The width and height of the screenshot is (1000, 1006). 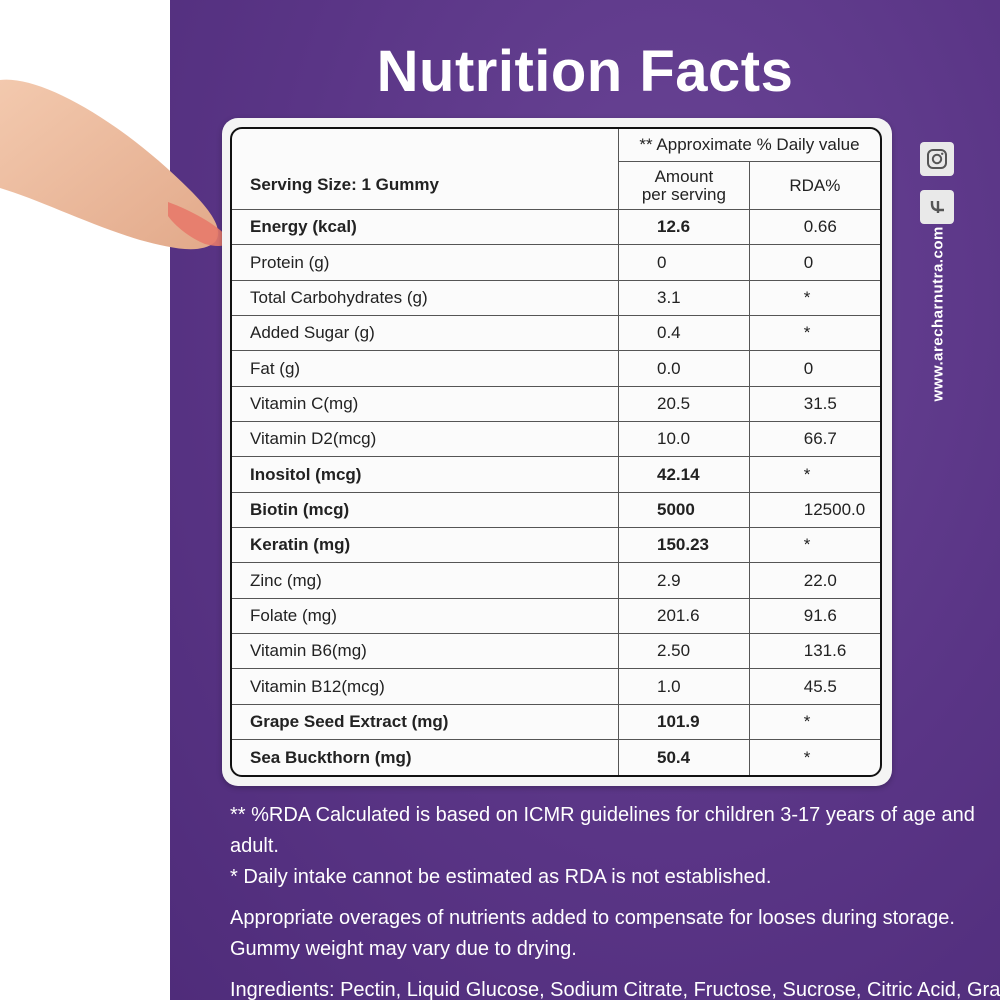 What do you see at coordinates (684, 404) in the screenshot?
I see `nutrient-amount: 20.5` at bounding box center [684, 404].